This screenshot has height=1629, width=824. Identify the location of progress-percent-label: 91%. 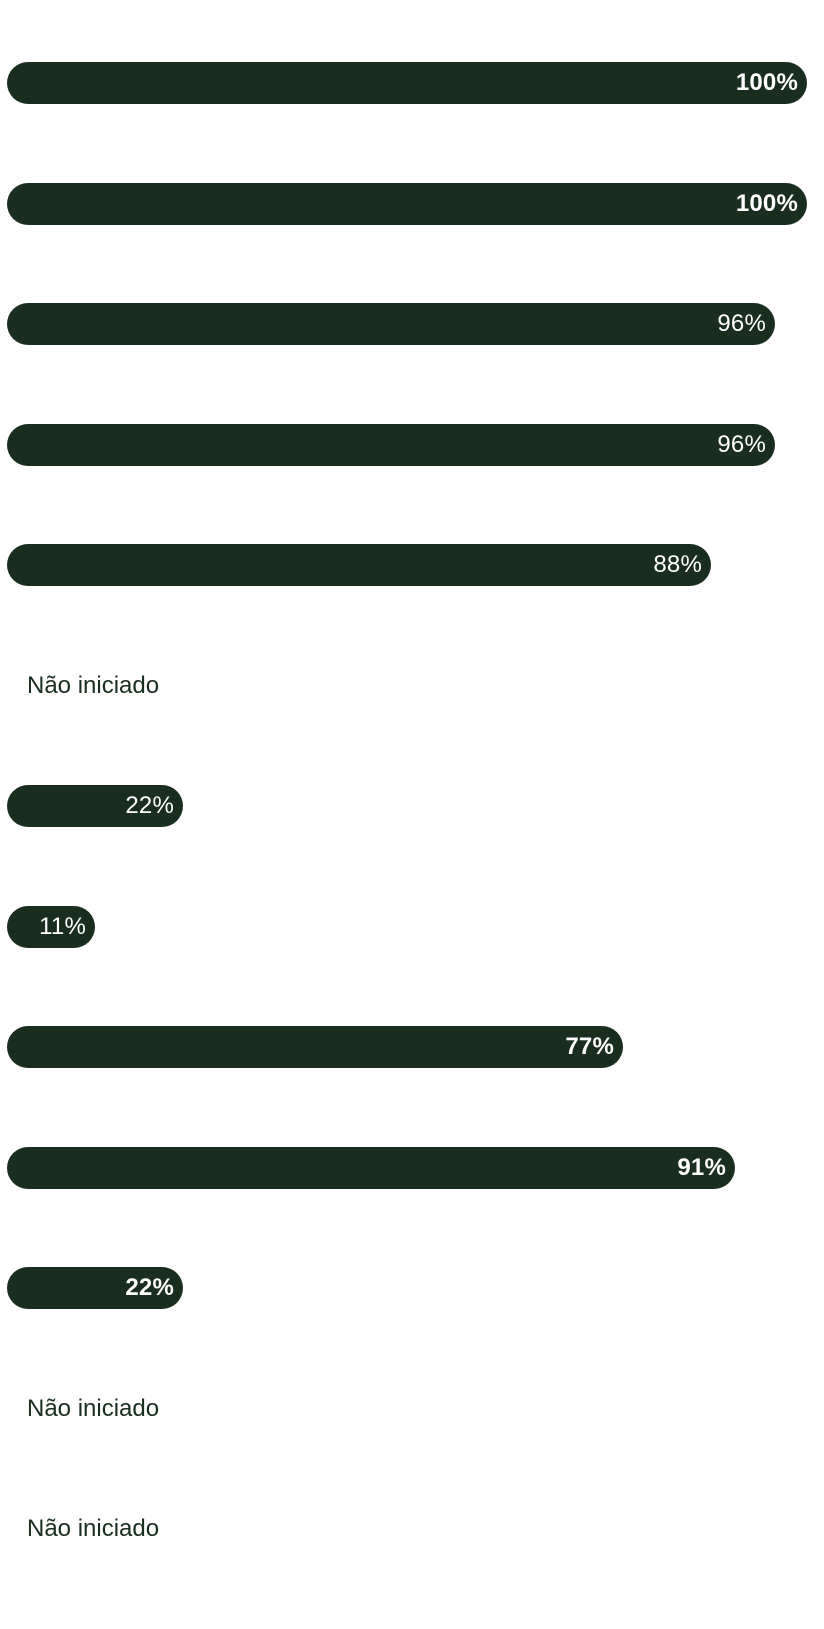
(701, 1167).